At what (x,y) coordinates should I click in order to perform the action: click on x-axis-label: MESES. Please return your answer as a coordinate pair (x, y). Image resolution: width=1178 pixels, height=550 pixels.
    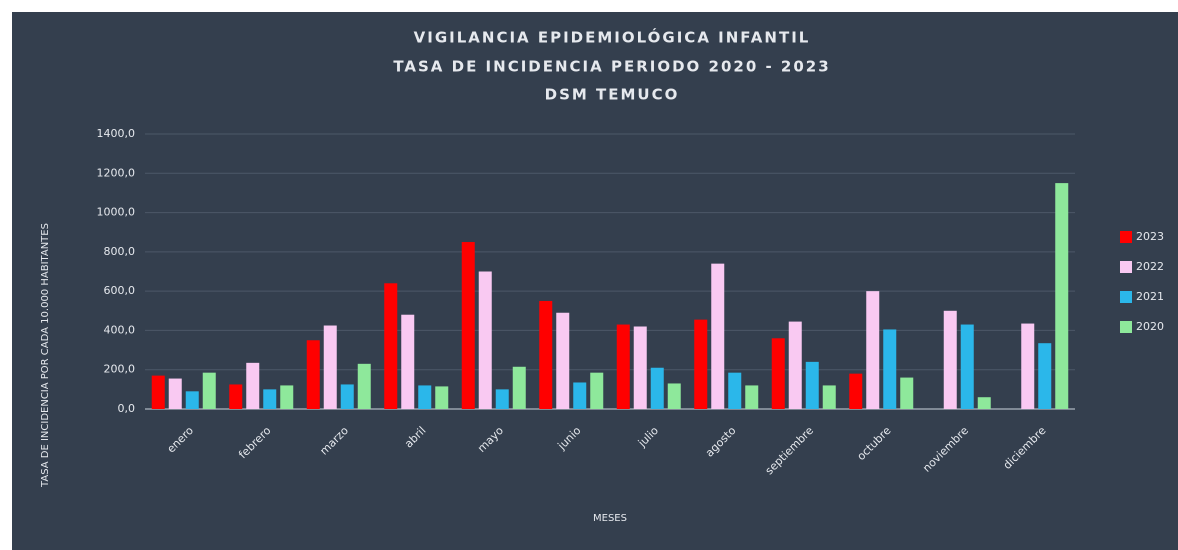
    Looking at the image, I should click on (610, 518).